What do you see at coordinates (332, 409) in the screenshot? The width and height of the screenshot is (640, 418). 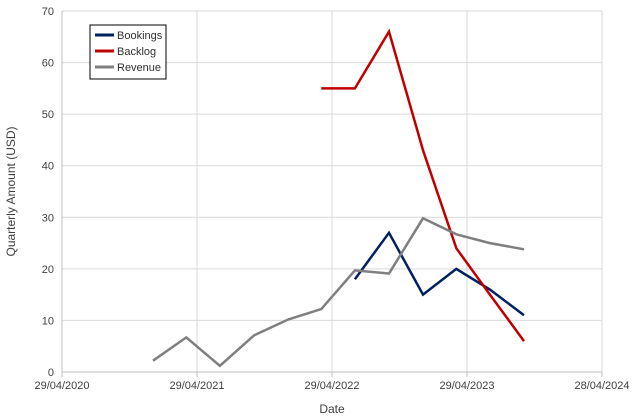 I see `x-axis-title: Date` at bounding box center [332, 409].